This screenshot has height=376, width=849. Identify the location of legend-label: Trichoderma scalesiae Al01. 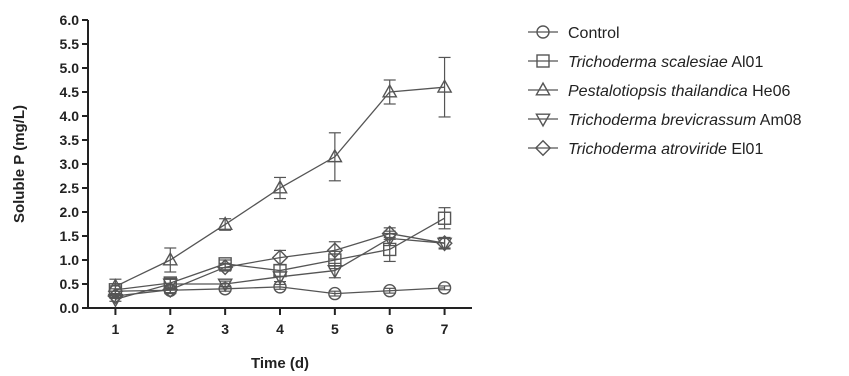
(665, 62).